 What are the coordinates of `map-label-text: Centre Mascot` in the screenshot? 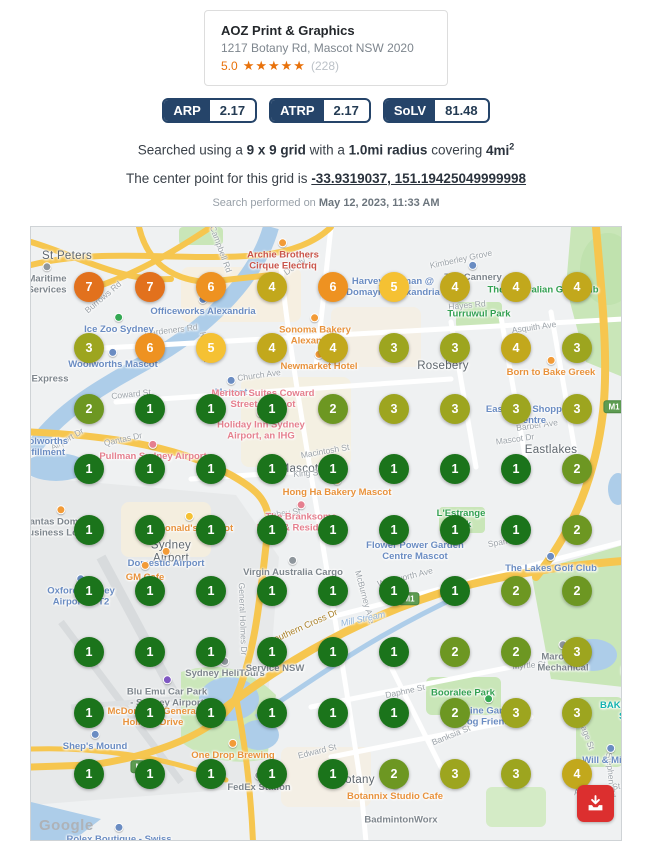 It's located at (415, 556).